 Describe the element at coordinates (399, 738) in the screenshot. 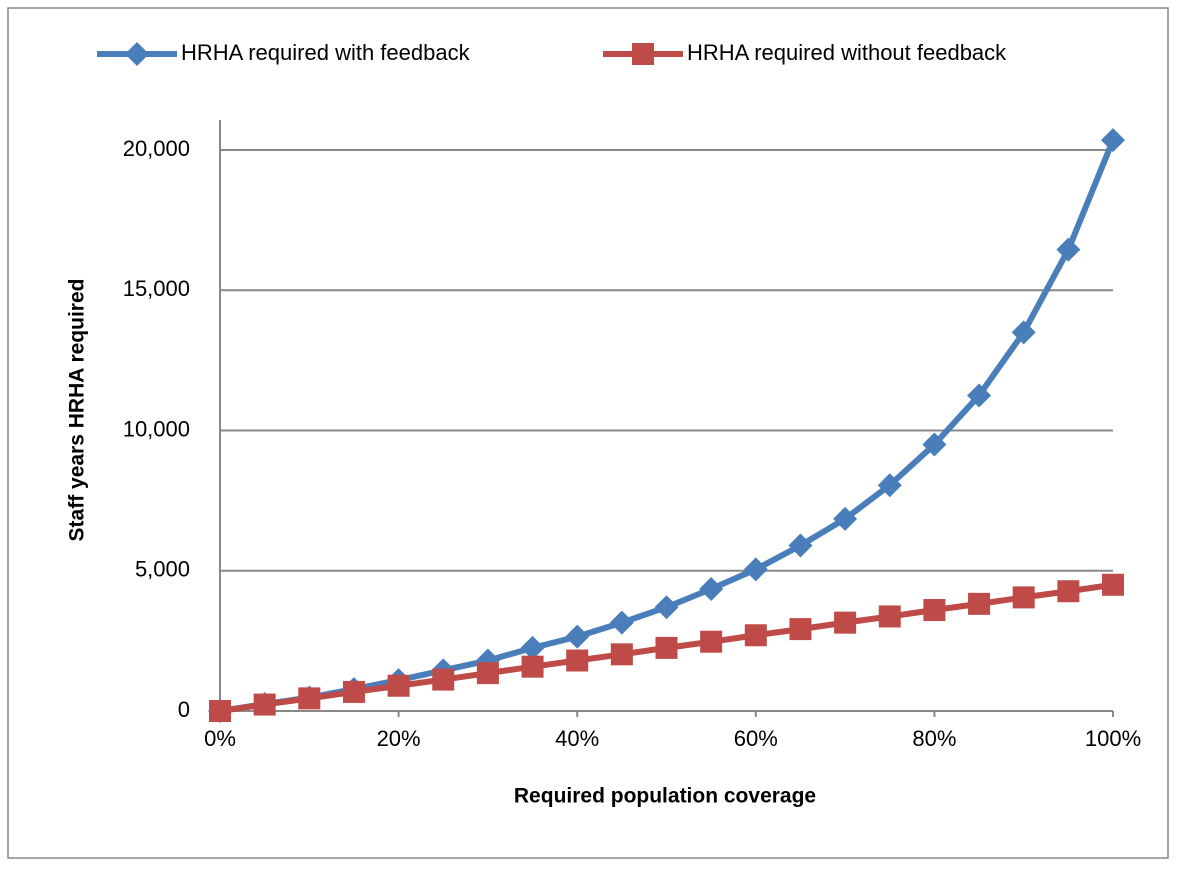

I see `x-tick-label: 20%` at that location.